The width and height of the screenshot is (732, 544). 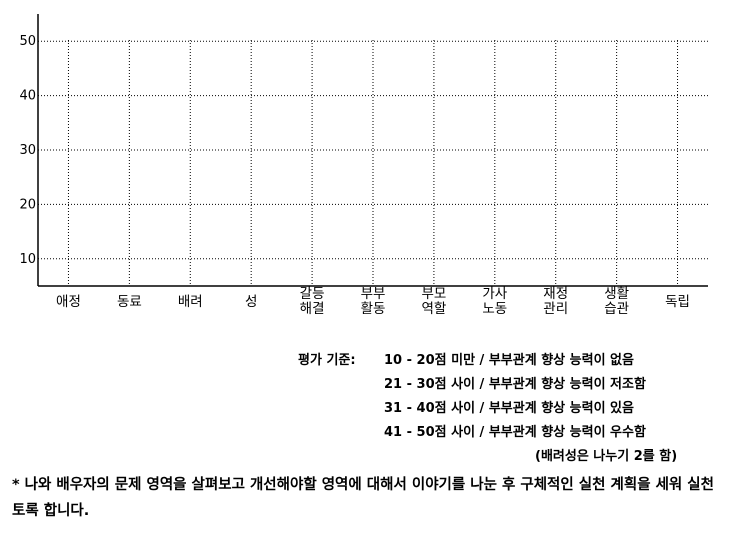 I want to click on x-tick-label-9: 재정 관리, so click(x=555, y=301).